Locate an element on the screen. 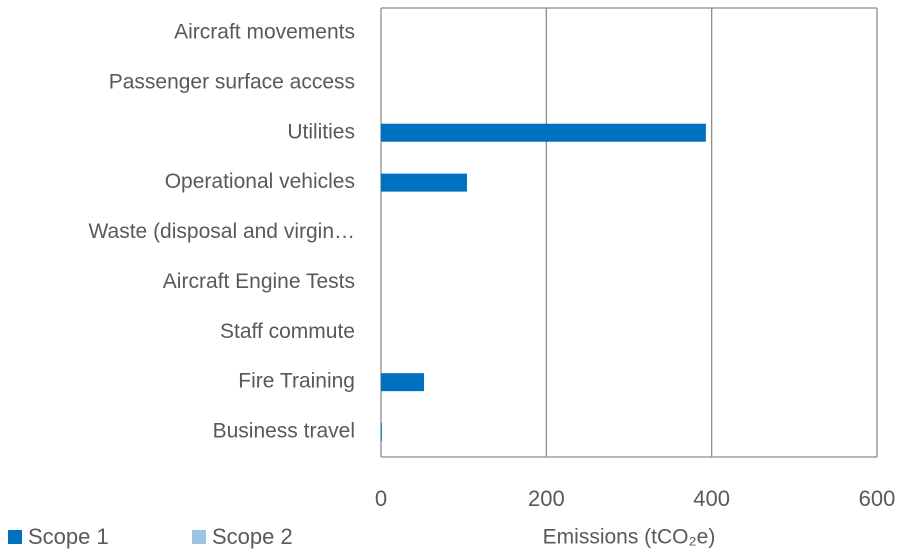 This screenshot has width=906, height=555. y-tick-label: Aircraft movements is located at coordinates (264, 31).